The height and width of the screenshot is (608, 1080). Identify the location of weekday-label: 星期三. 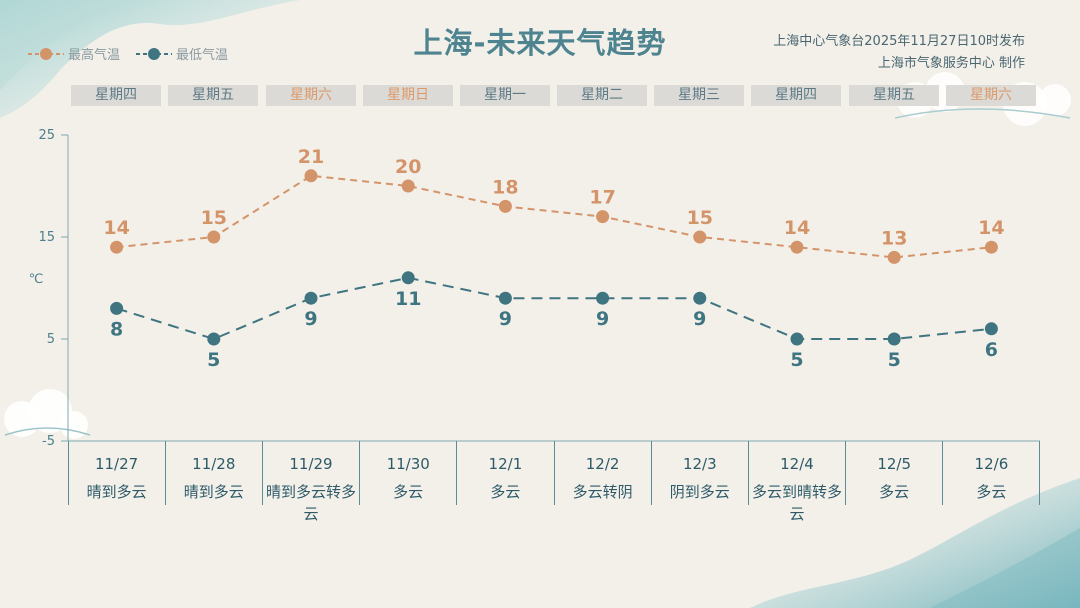
(699, 95).